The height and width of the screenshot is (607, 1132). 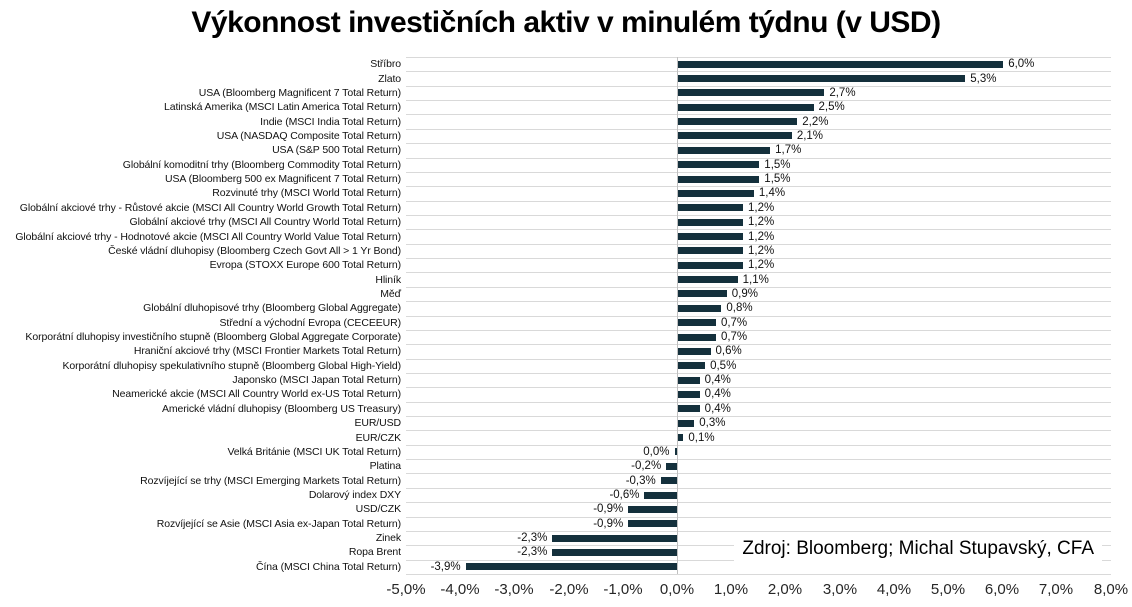 I want to click on x-axis-tick-label: 3,0%, so click(x=840, y=589).